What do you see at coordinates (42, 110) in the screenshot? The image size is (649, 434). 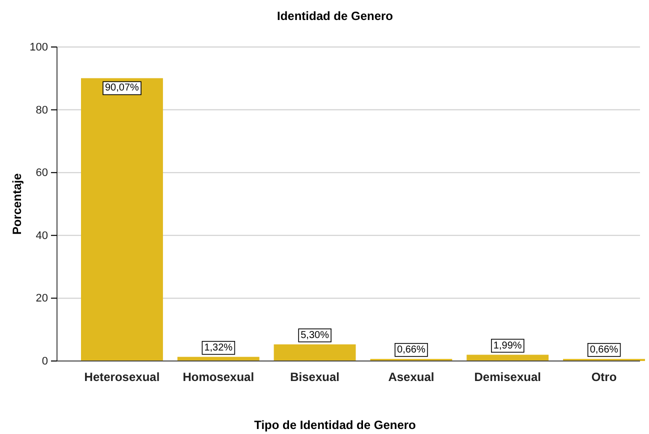 I see `y-tick-label: 80` at bounding box center [42, 110].